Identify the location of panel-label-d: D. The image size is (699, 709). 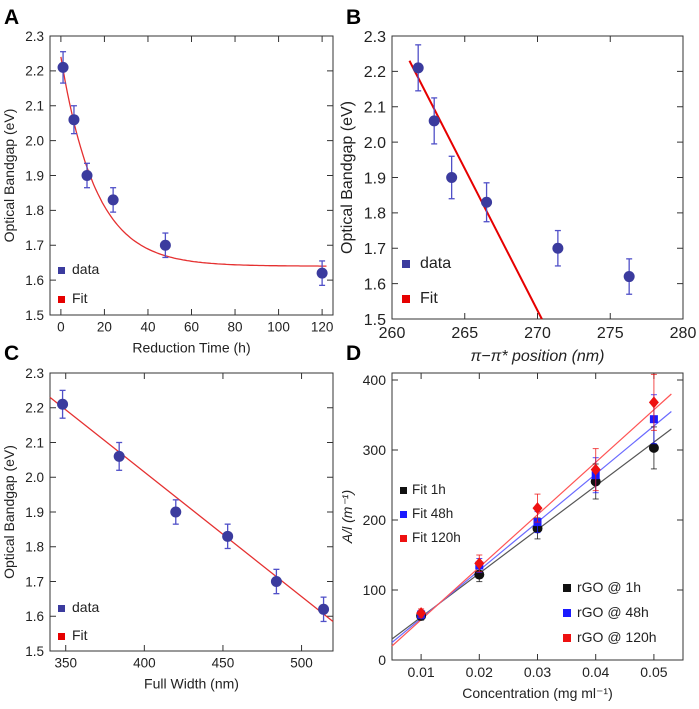
(353, 353).